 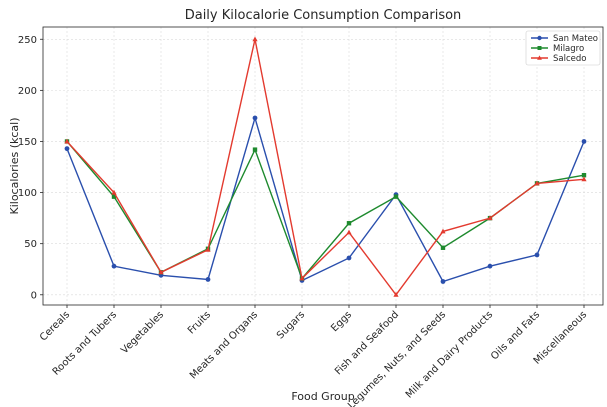 I want to click on y-tick-label: 250, so click(x=27, y=40).